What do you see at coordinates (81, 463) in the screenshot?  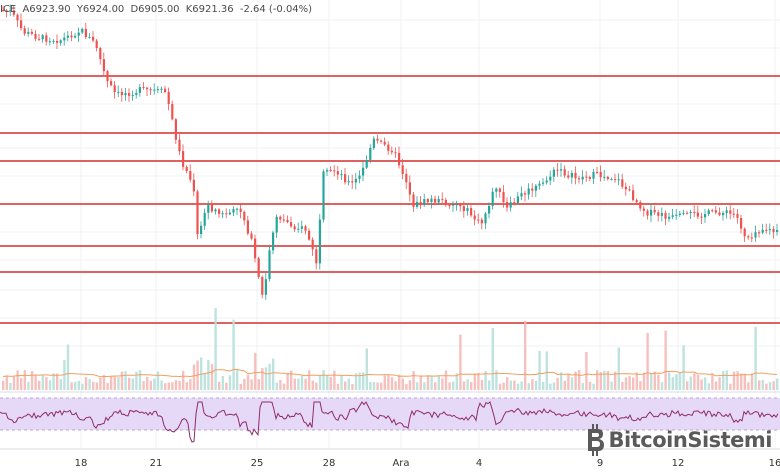 I see `x-tick-label: 18` at bounding box center [81, 463].